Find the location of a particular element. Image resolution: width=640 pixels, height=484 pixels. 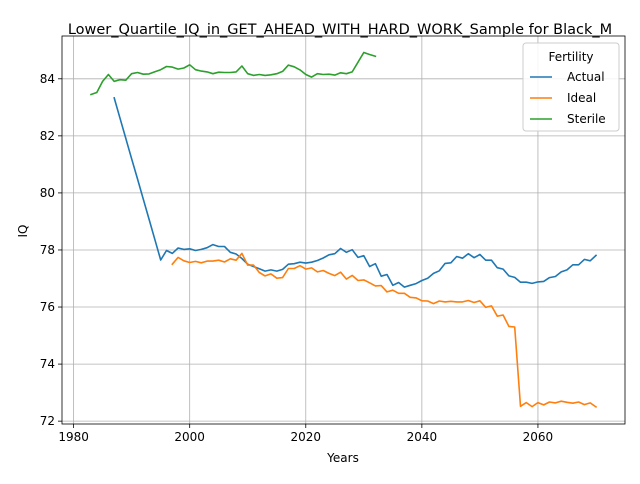

legend: Fertility Actual Ideal Sterile is located at coordinates (571, 87).